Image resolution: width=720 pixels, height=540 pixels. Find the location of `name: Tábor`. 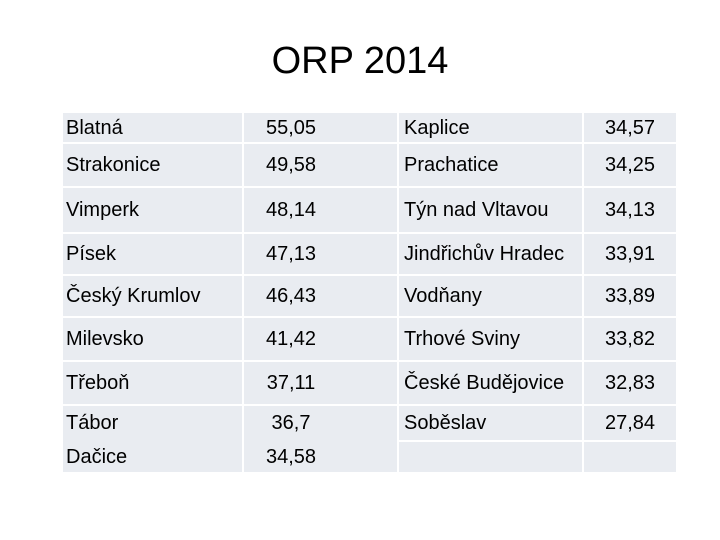

name: Tábor is located at coordinates (92, 423).